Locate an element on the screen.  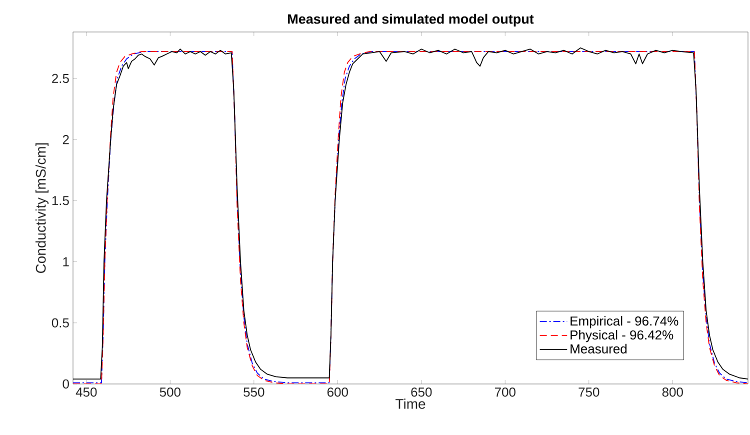
y-tick-label: 2.5 is located at coordinates (60, 79).